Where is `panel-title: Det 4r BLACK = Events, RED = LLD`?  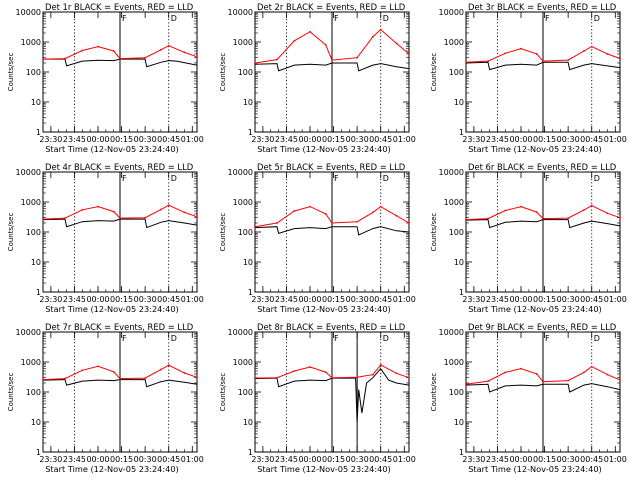 panel-title: Det 4r BLACK = Events, RED = LLD is located at coordinates (119, 167).